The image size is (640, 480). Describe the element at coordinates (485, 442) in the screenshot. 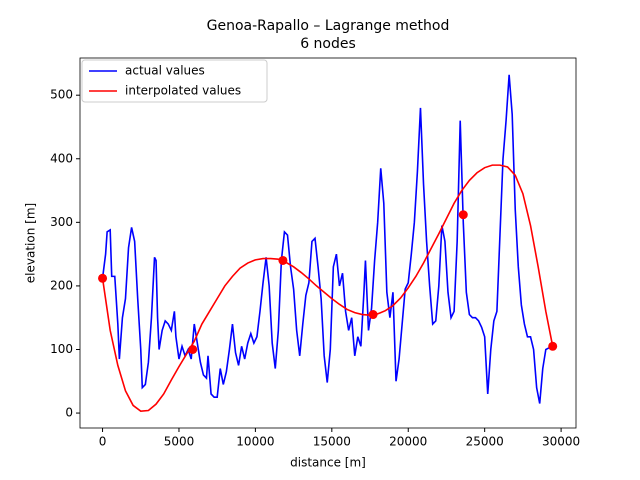

I see `x-tick-label: 25000` at that location.